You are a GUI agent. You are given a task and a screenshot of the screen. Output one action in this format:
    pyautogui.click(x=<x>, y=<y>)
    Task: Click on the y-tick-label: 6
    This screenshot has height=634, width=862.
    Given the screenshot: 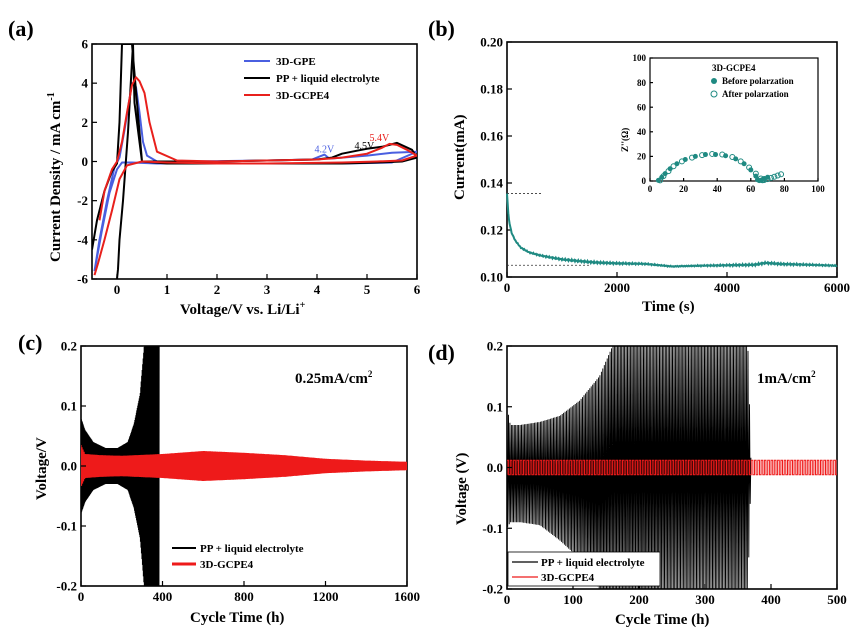 What is the action you would take?
    pyautogui.click(x=85, y=44)
    